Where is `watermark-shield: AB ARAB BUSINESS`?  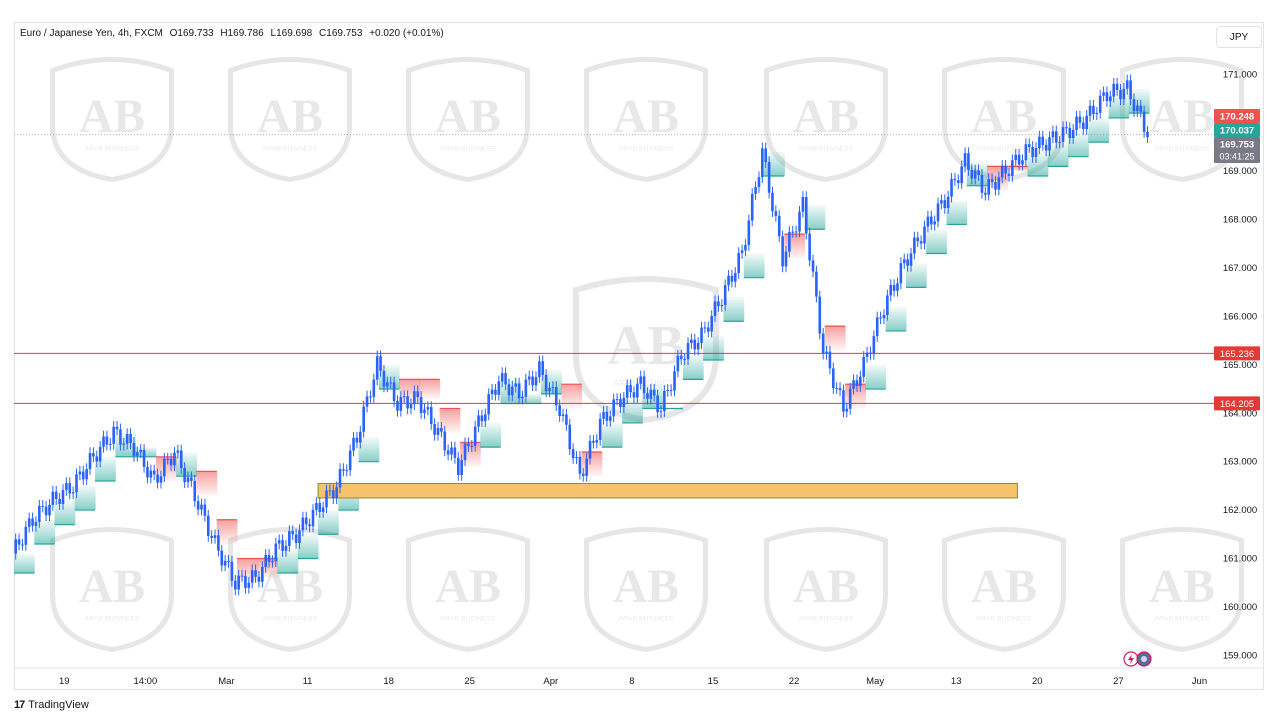
watermark-shield: AB ARAB BUSINESS is located at coordinates (290, 119).